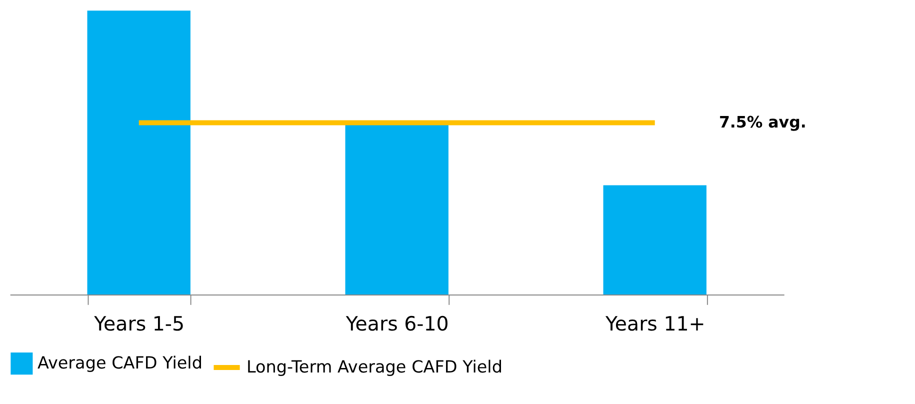 This screenshot has height=404, width=915. I want to click on annotation: 7.5% avg., so click(762, 122).